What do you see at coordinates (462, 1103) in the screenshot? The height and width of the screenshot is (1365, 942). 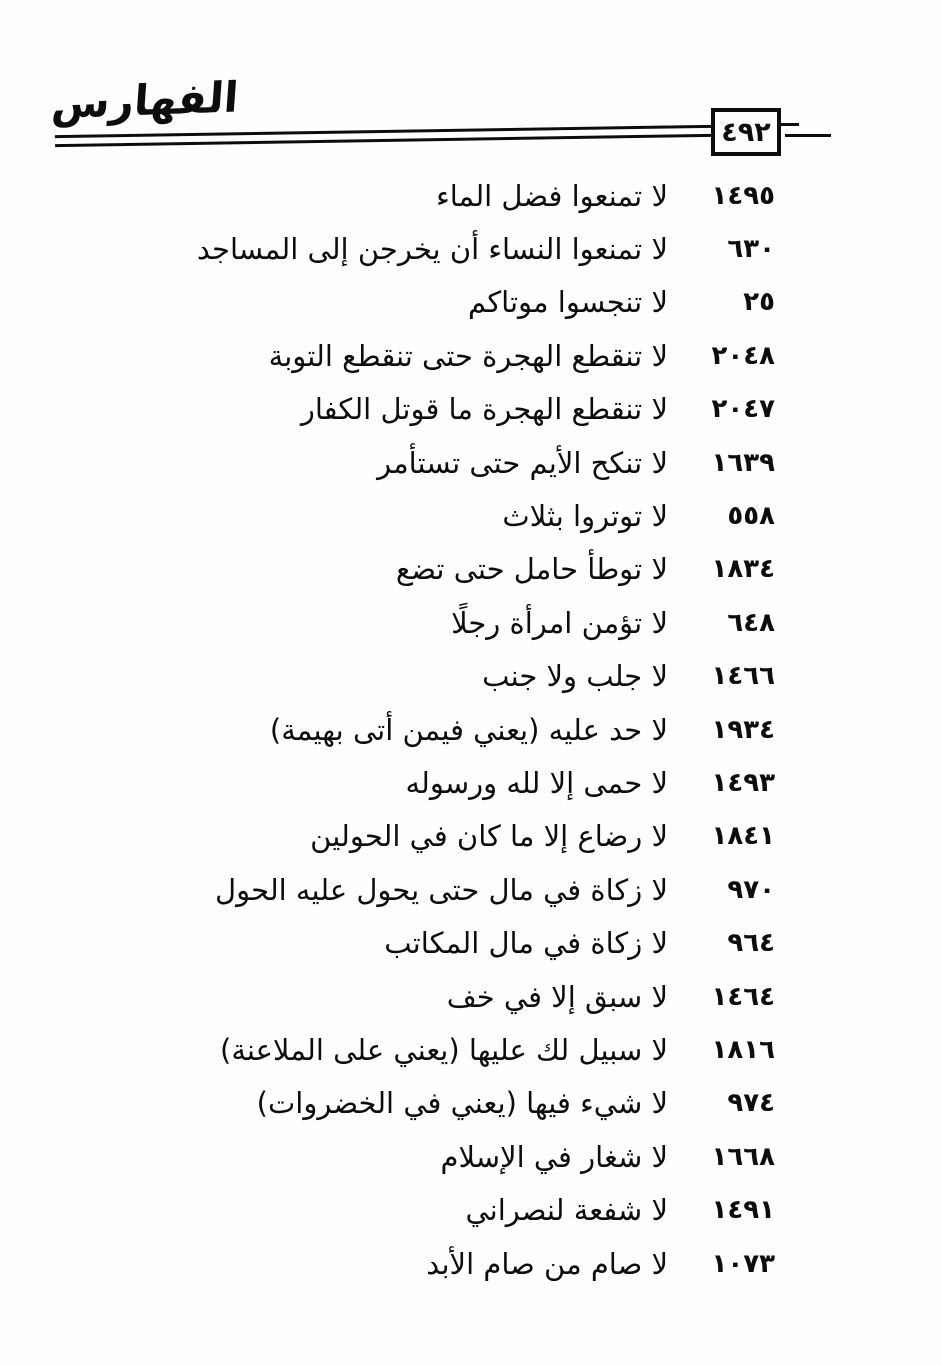 I see `entry-text: لا شيء فيها (يعني في الخضروات)` at bounding box center [462, 1103].